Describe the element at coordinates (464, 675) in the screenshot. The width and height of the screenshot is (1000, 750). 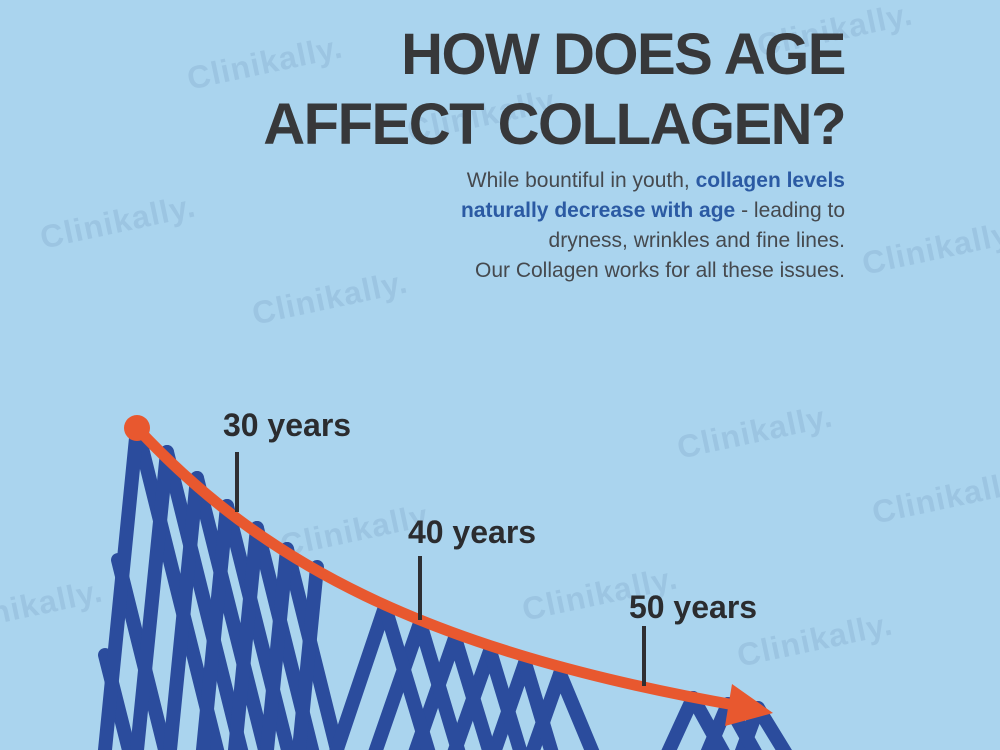
I see `collagen-fibers-medium` at that location.